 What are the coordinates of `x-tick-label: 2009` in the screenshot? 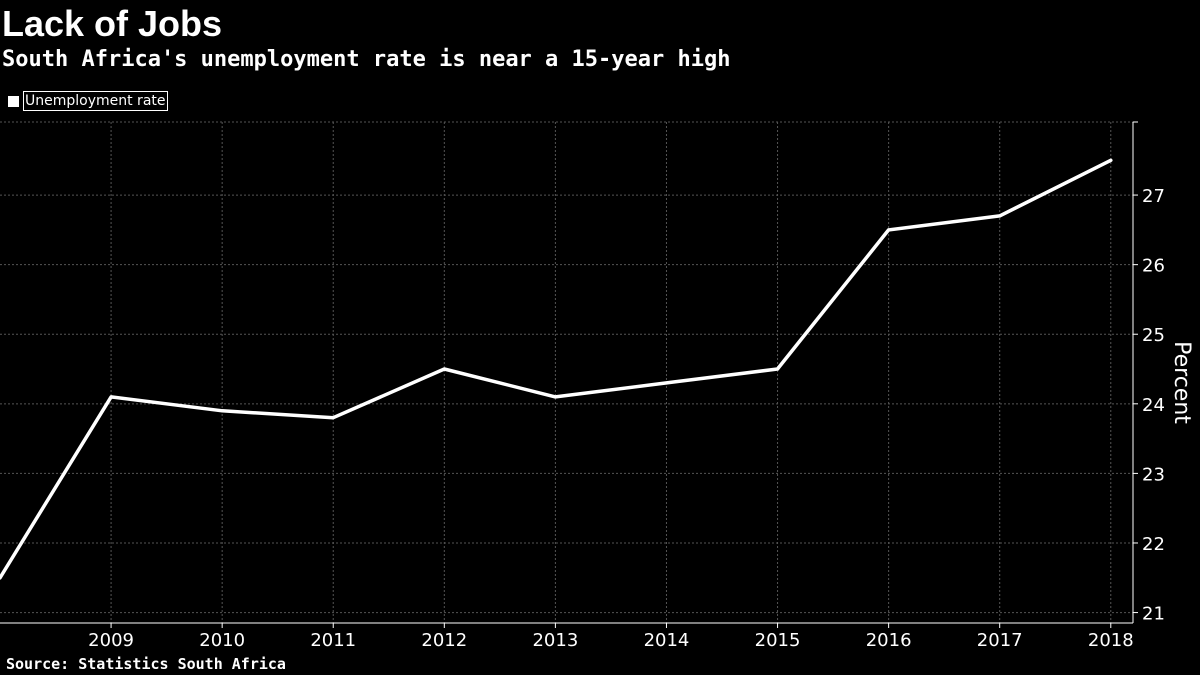 It's located at (111, 640).